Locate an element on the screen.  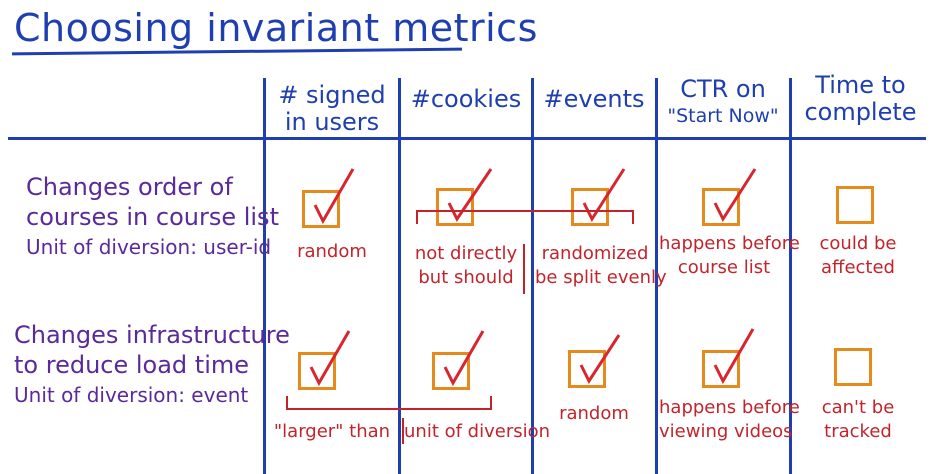
note-line: be split evenly is located at coordinates (601, 277).